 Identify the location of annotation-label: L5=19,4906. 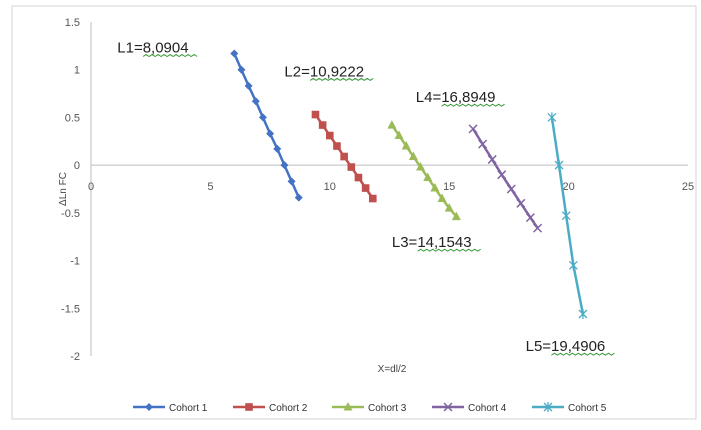
(566, 346).